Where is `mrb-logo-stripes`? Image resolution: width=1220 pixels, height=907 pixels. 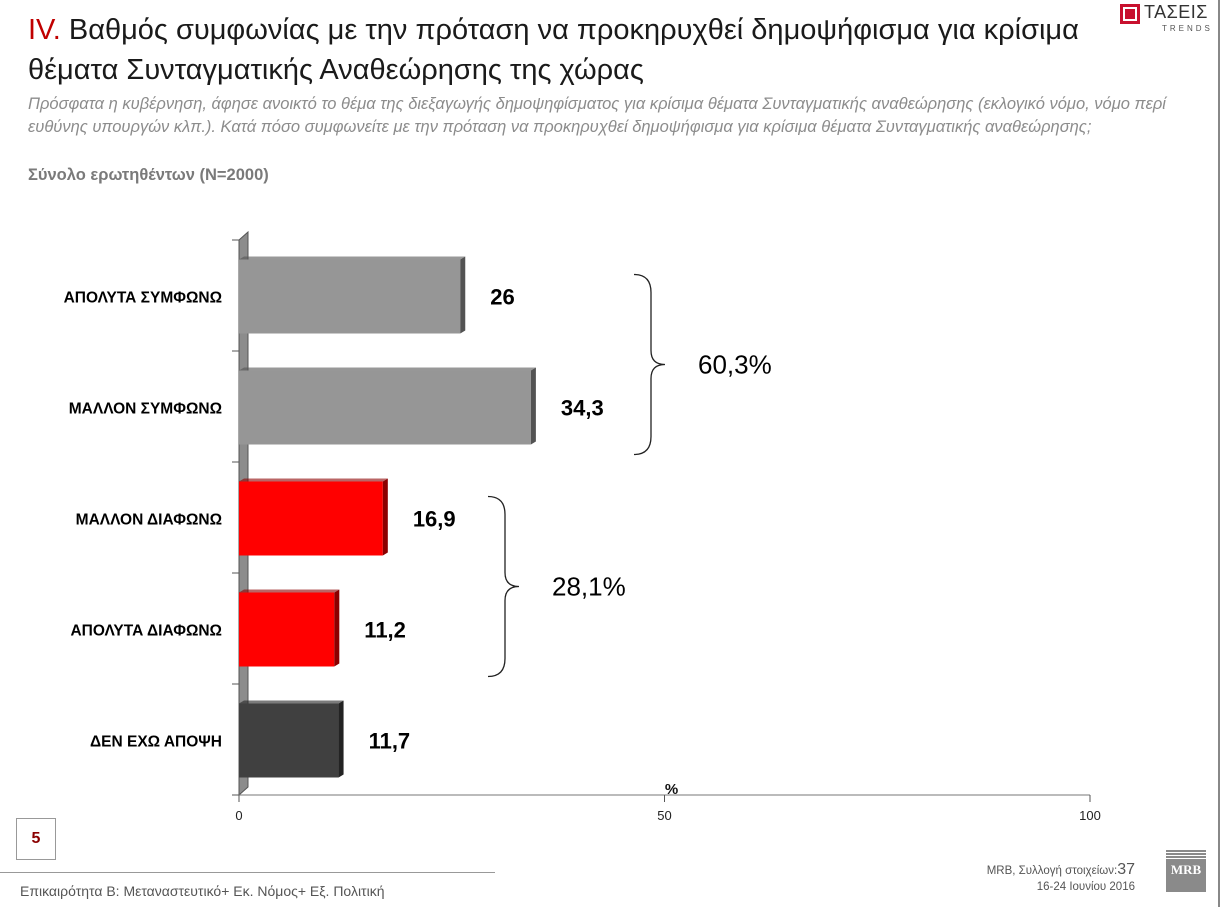
mrb-logo-stripes is located at coordinates (1186, 855).